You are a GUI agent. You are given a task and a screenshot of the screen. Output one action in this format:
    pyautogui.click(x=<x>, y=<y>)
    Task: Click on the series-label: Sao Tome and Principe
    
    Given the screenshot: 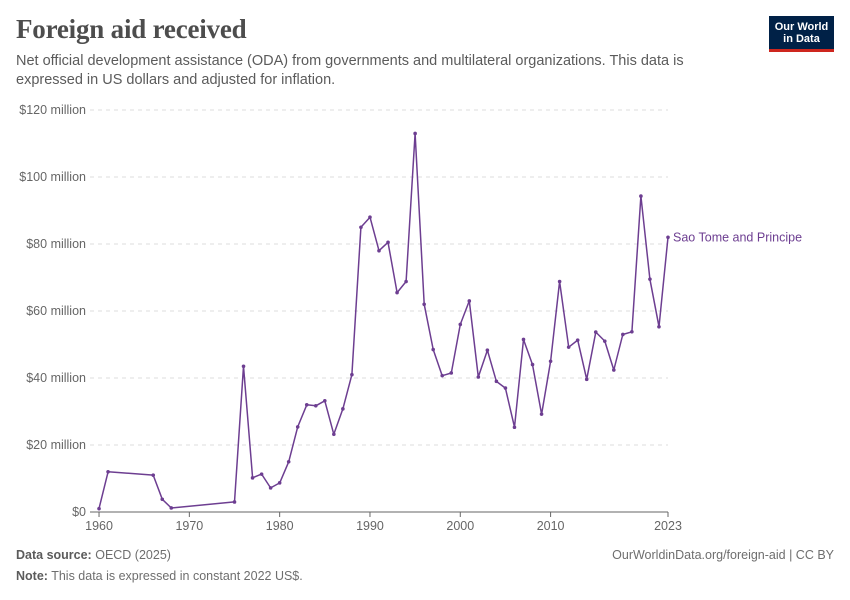 What is the action you would take?
    pyautogui.click(x=737, y=237)
    